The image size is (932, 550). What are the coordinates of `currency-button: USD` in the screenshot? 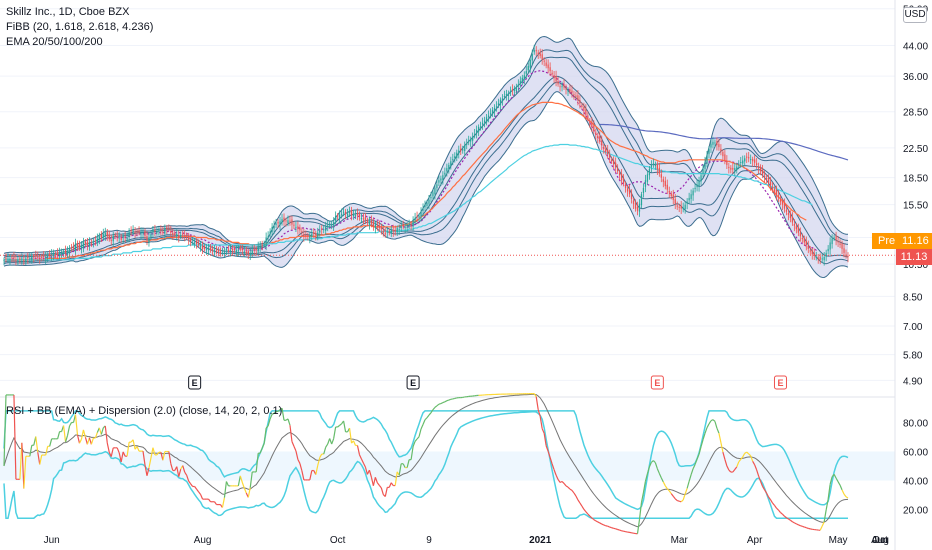 It's located at (915, 15).